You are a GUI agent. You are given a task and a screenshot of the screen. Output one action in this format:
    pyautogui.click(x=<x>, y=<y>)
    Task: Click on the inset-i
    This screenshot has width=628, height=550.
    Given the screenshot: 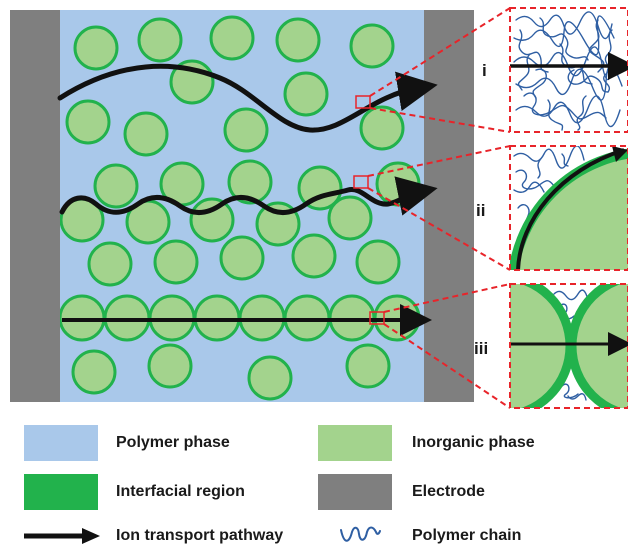 What is the action you would take?
    pyautogui.click(x=568, y=70)
    